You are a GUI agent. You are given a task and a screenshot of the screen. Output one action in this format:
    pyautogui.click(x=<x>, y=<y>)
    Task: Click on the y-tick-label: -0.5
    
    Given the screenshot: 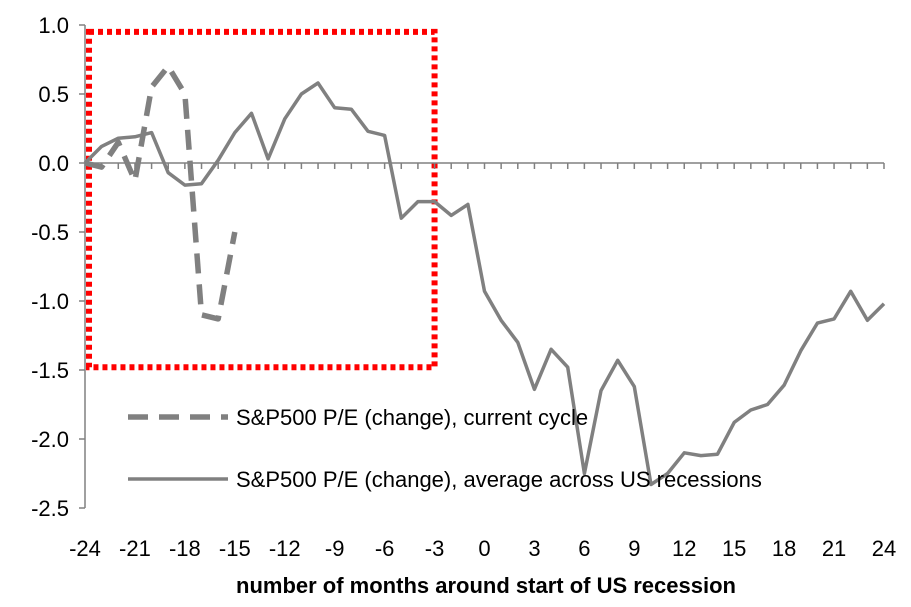 What is the action you would take?
    pyautogui.click(x=50, y=232)
    